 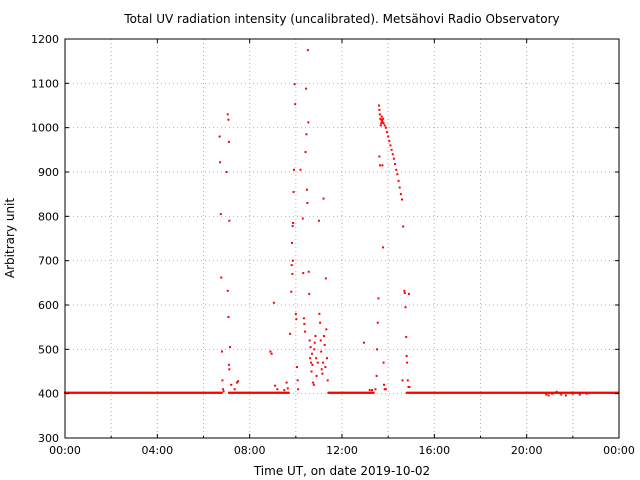 I want to click on y-tick-label: 600, so click(x=48, y=305).